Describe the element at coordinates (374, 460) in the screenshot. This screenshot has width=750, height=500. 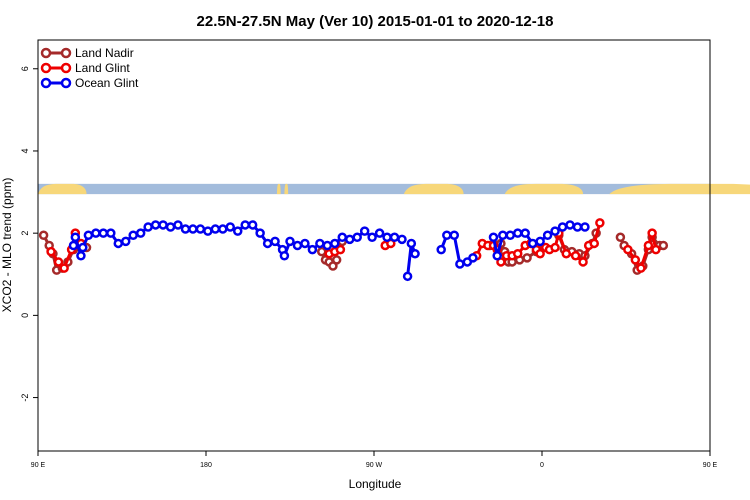
I see `x-axis: 90 E 180 90 W 0 90 E` at that location.